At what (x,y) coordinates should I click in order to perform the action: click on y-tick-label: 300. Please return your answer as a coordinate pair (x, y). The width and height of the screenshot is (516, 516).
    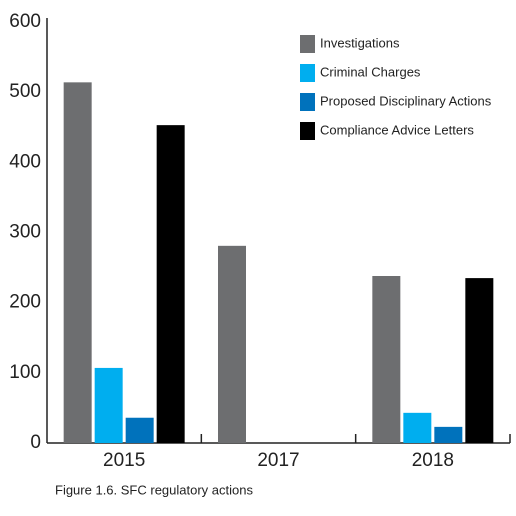
    Looking at the image, I should click on (25, 232).